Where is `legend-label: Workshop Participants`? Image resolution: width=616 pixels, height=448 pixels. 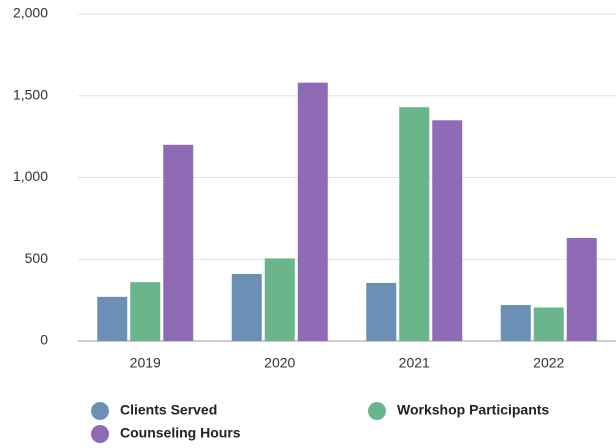 legend-label: Workshop Participants is located at coordinates (473, 410).